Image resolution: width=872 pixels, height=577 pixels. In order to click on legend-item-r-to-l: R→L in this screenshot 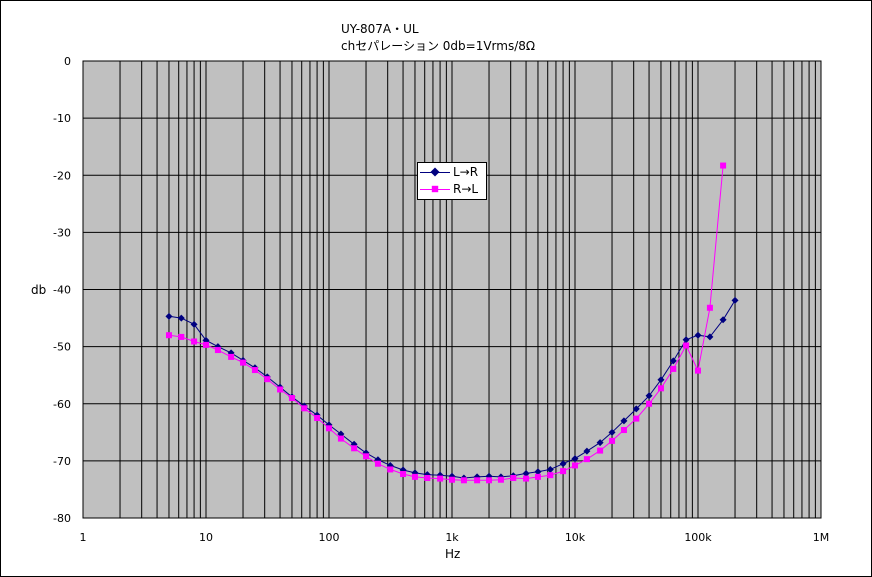, I will do `click(449, 189)`.